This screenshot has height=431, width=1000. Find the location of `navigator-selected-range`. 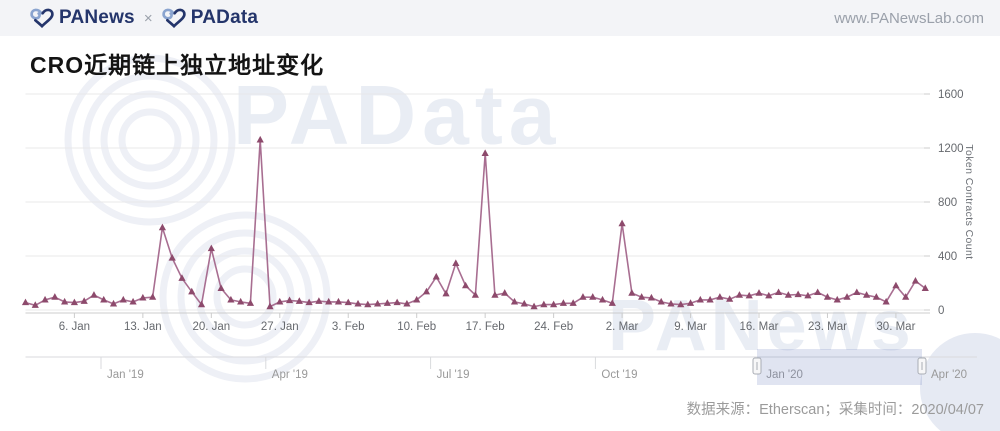

navigator-selected-range is located at coordinates (839, 367).